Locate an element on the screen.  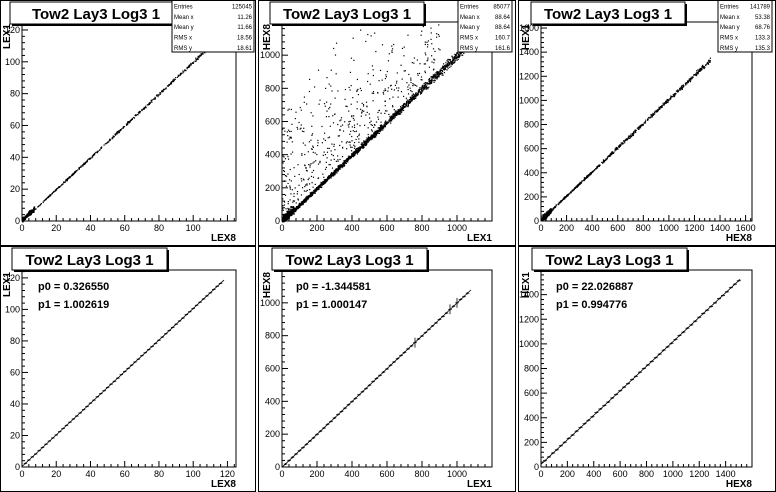
y-tick-label: 120 is located at coordinates (12, 278).